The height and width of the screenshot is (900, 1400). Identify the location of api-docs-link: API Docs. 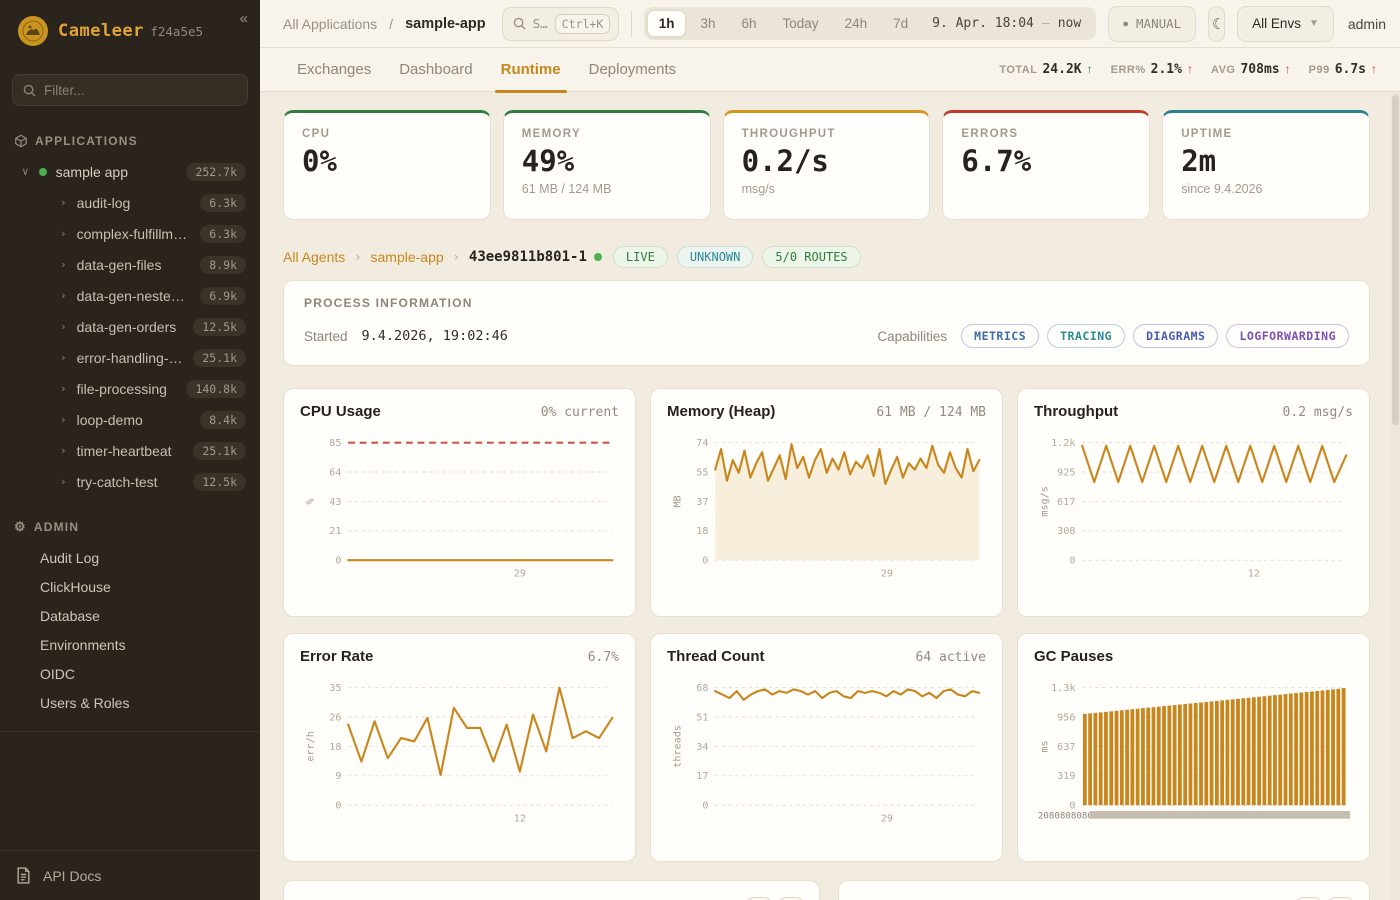
(130, 875).